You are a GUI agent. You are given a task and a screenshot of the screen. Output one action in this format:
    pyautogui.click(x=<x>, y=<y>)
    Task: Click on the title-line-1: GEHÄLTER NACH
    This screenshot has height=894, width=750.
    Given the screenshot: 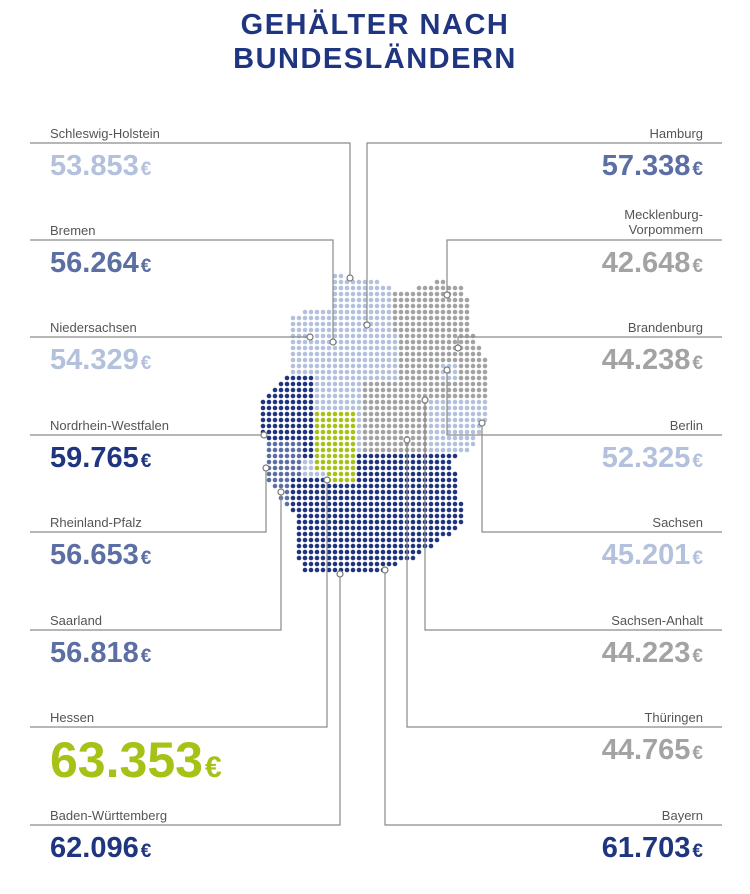 What is the action you would take?
    pyautogui.click(x=375, y=25)
    